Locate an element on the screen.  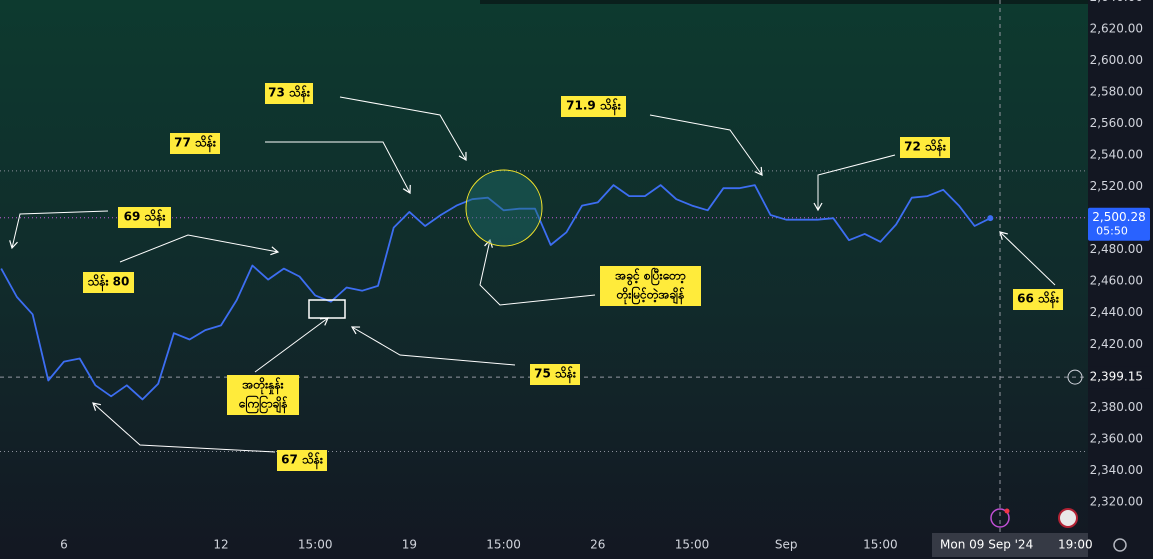
annotation-text: 72 သိန်း is located at coordinates (925, 148).